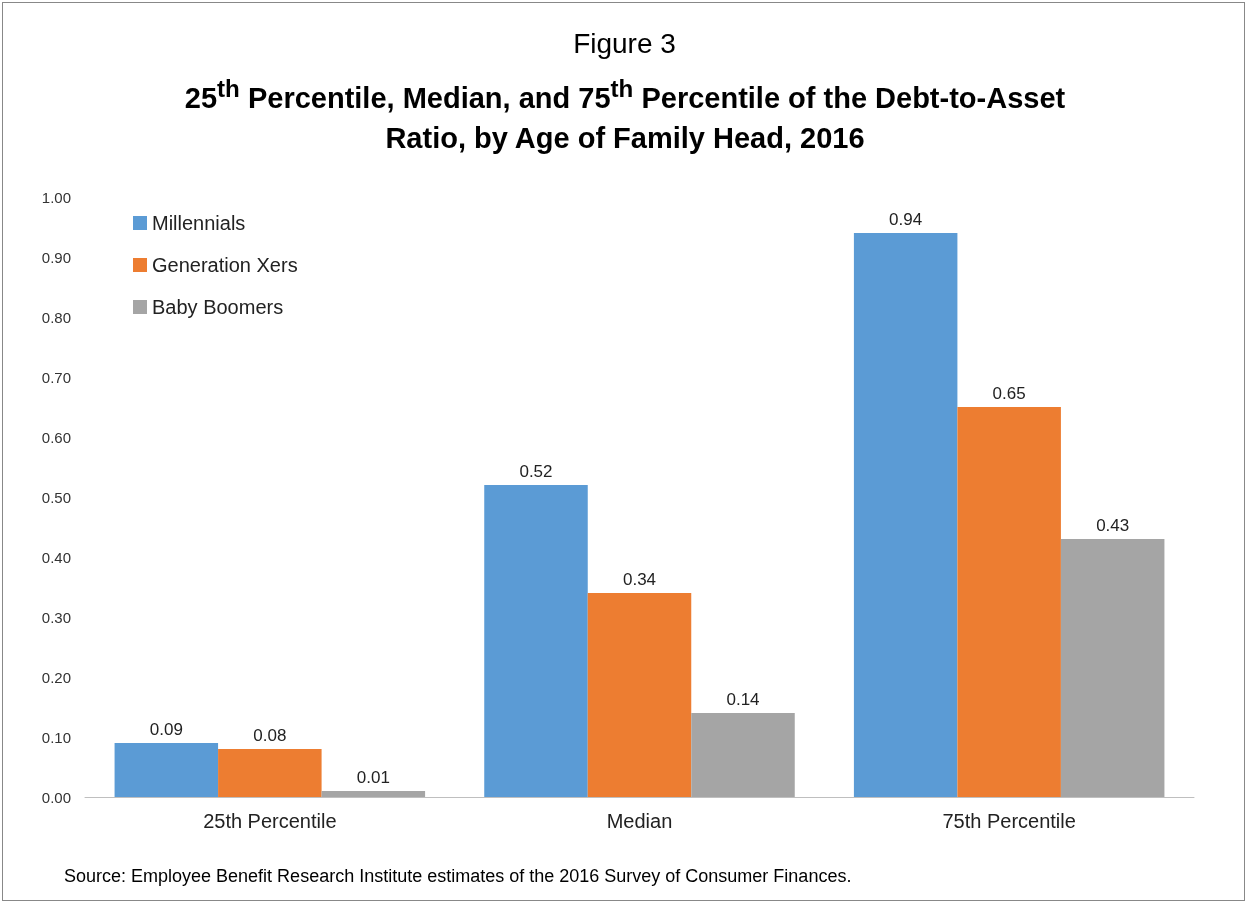 This screenshot has height=905, width=1249. Describe the element at coordinates (56, 617) in the screenshot. I see `y-tick-label: 0.30` at that location.